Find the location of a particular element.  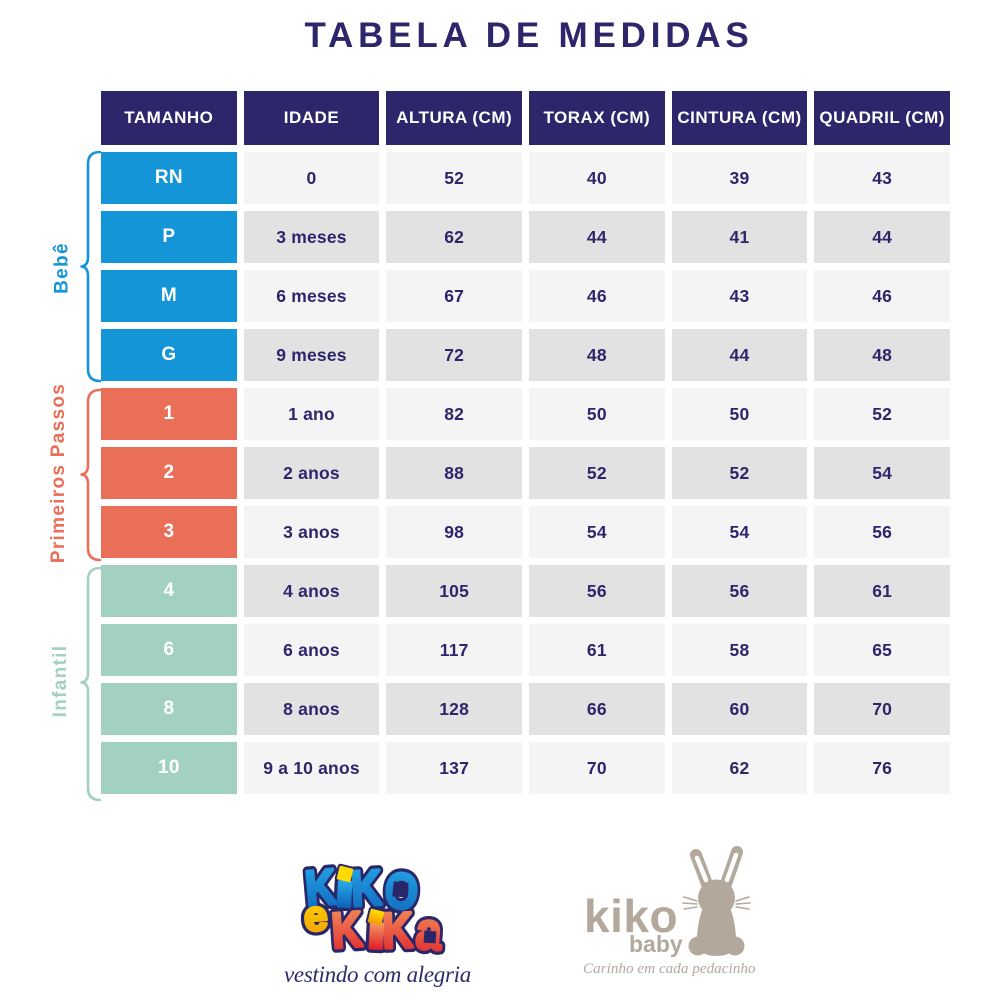

svg-text: kiko is located at coordinates (631, 916).